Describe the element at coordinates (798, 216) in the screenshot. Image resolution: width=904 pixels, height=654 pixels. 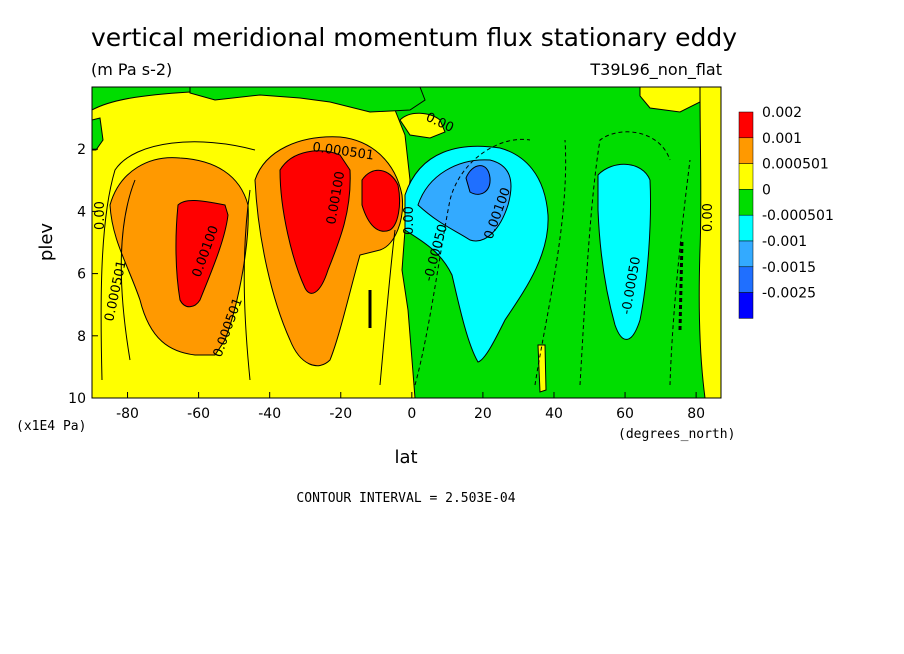
I see `legend-label: -0.000501` at that location.